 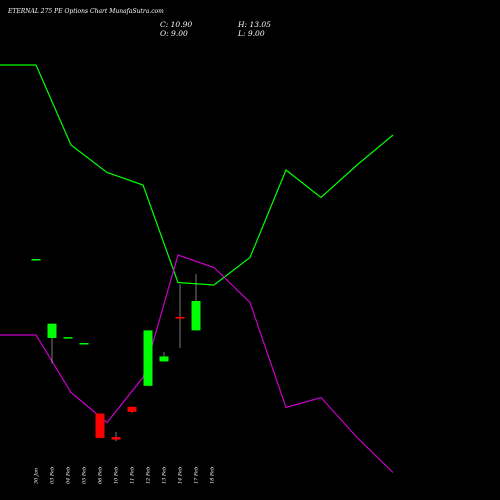 I want to click on low-value: L: 9.00, so click(x=251, y=33).